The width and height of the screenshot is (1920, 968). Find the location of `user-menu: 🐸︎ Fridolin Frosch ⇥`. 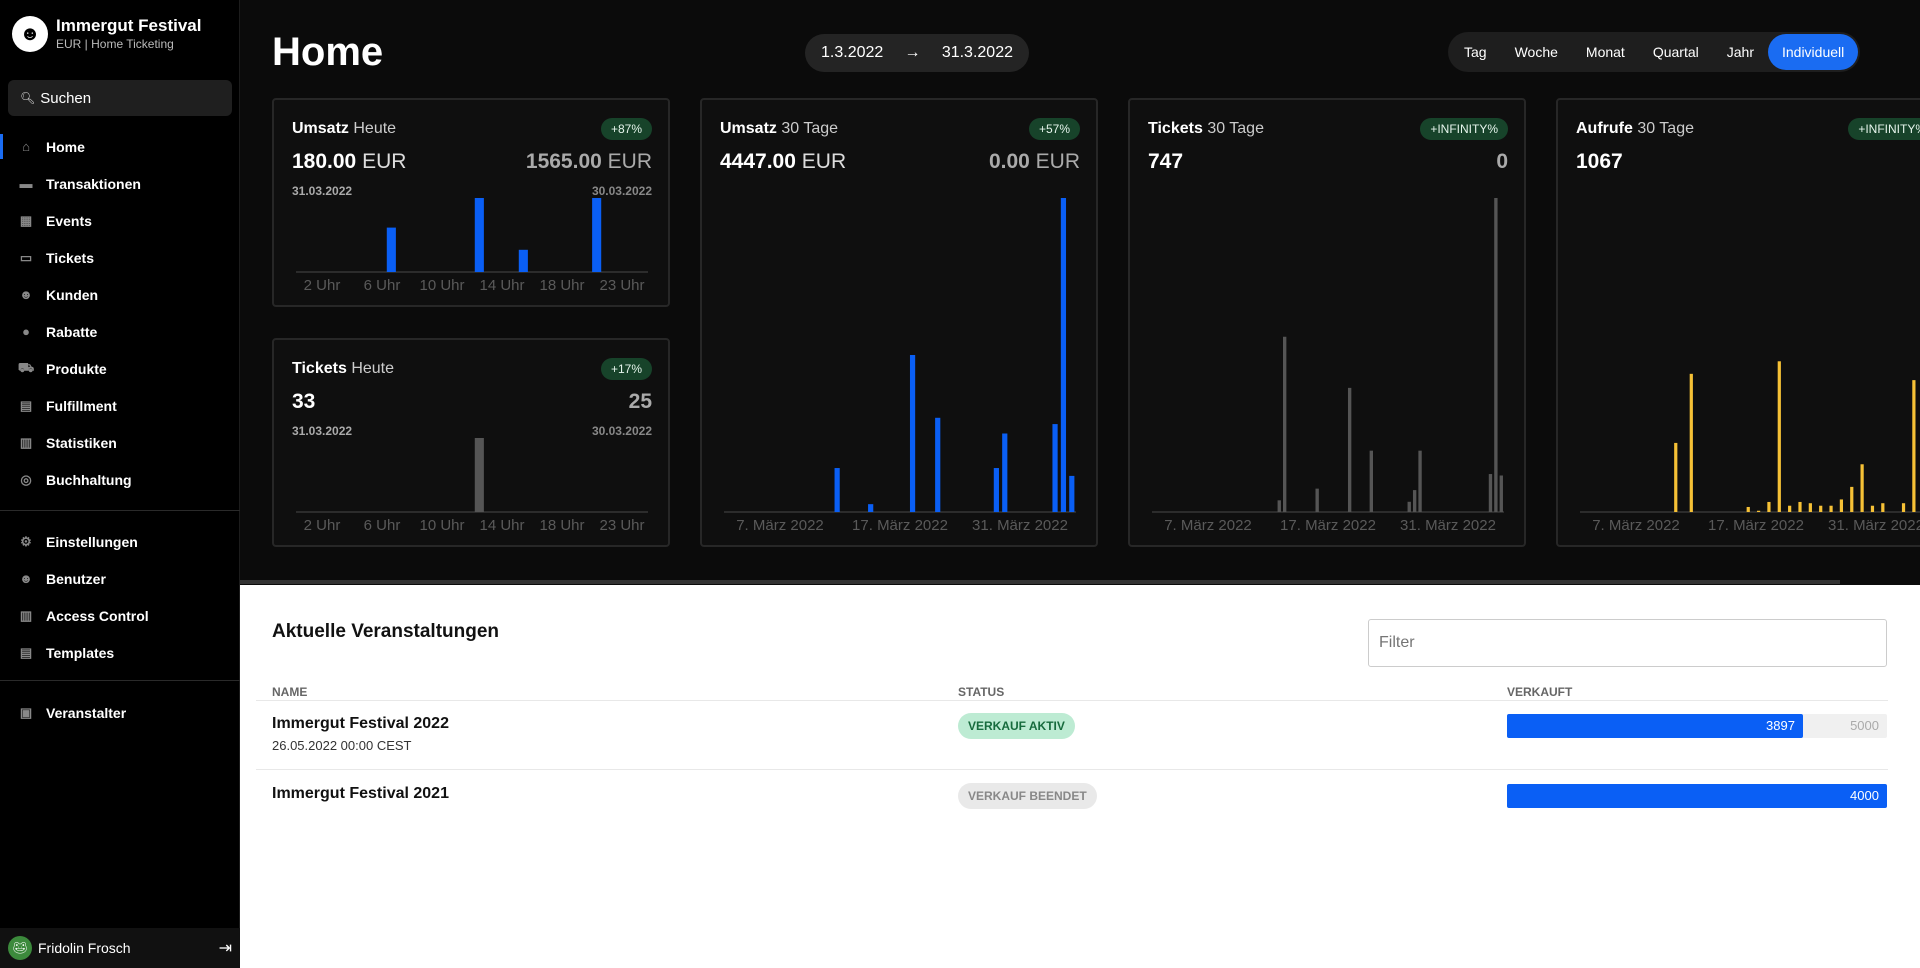

user-menu: 🐸︎ Fridolin Frosch ⇥ is located at coordinates (120, 948).